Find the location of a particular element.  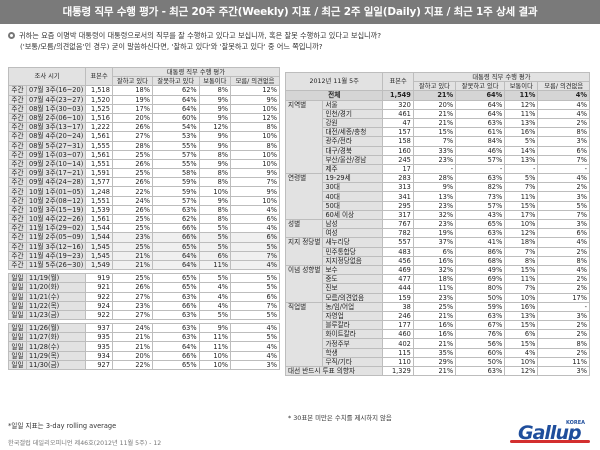

neutral-value: 15% is located at coordinates (521, 343).